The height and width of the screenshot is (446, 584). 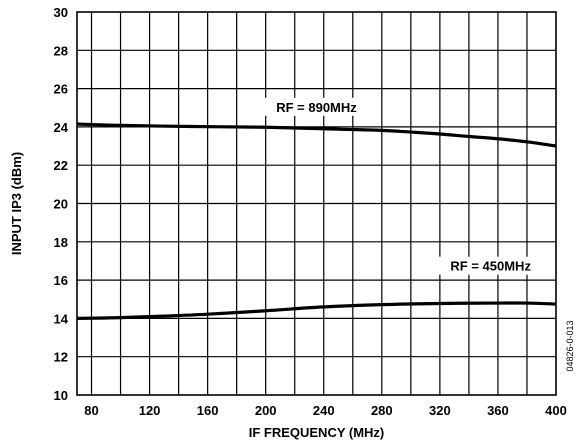 What do you see at coordinates (61, 357) in the screenshot?
I see `y-tick-label: 12` at bounding box center [61, 357].